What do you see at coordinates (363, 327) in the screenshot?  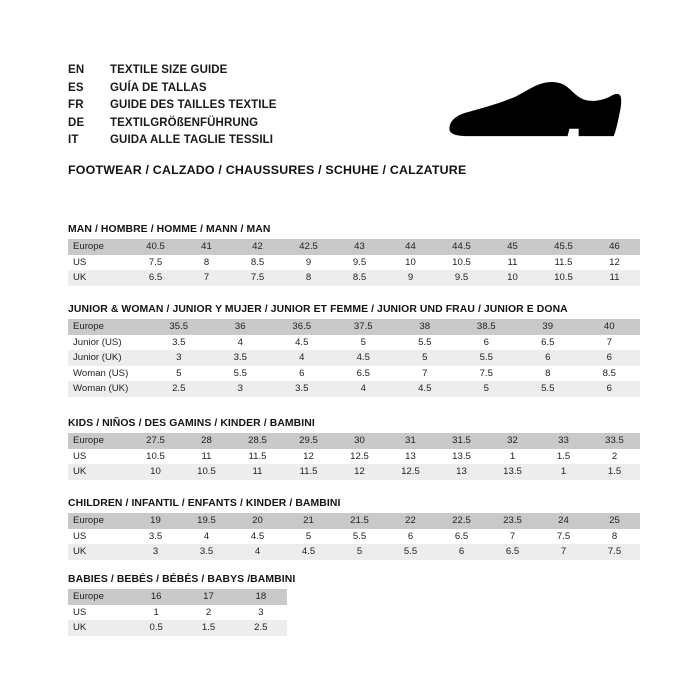 I see `column-header-cell: 37.5` at bounding box center [363, 327].